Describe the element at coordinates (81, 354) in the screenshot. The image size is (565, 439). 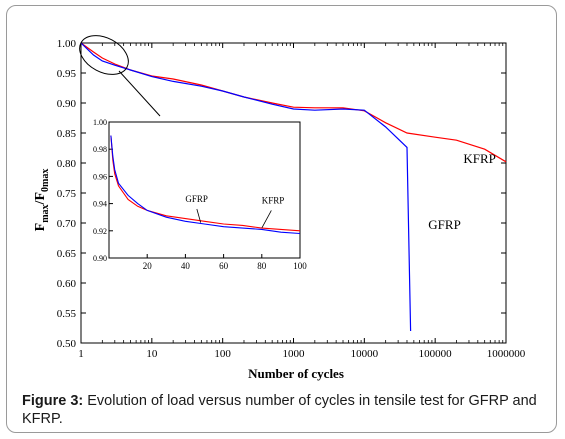
I see `x-tick-label: 1` at that location.